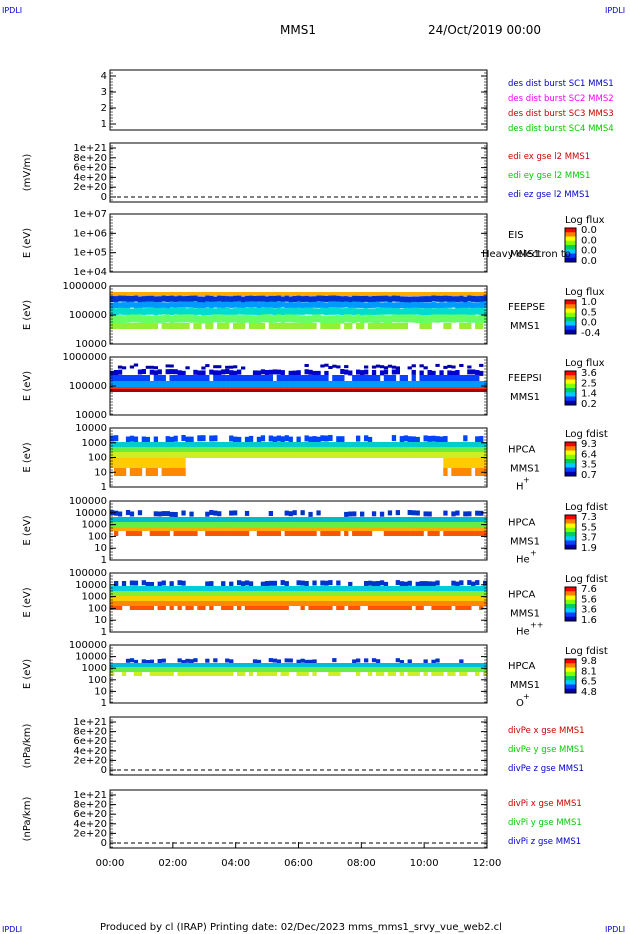  I want to click on colorbar-segment, so click(570, 547).